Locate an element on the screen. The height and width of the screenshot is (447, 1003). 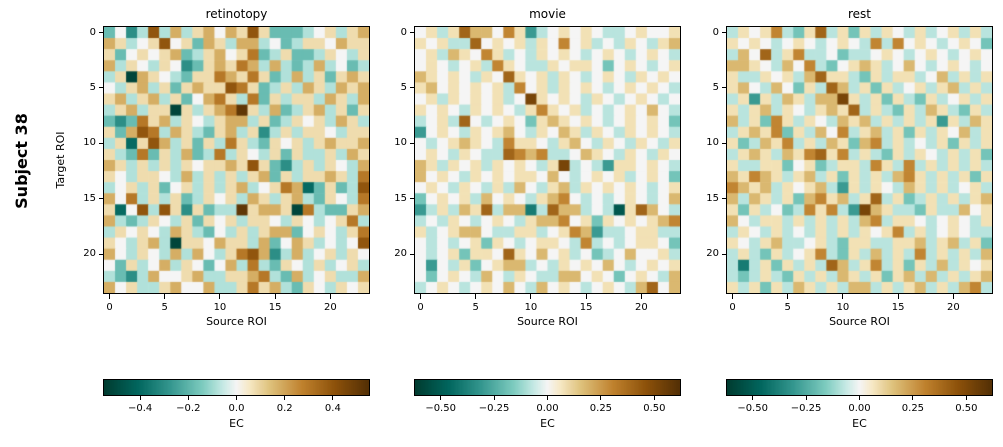
subject-row-label: Subject 38 is located at coordinates (21, 161).